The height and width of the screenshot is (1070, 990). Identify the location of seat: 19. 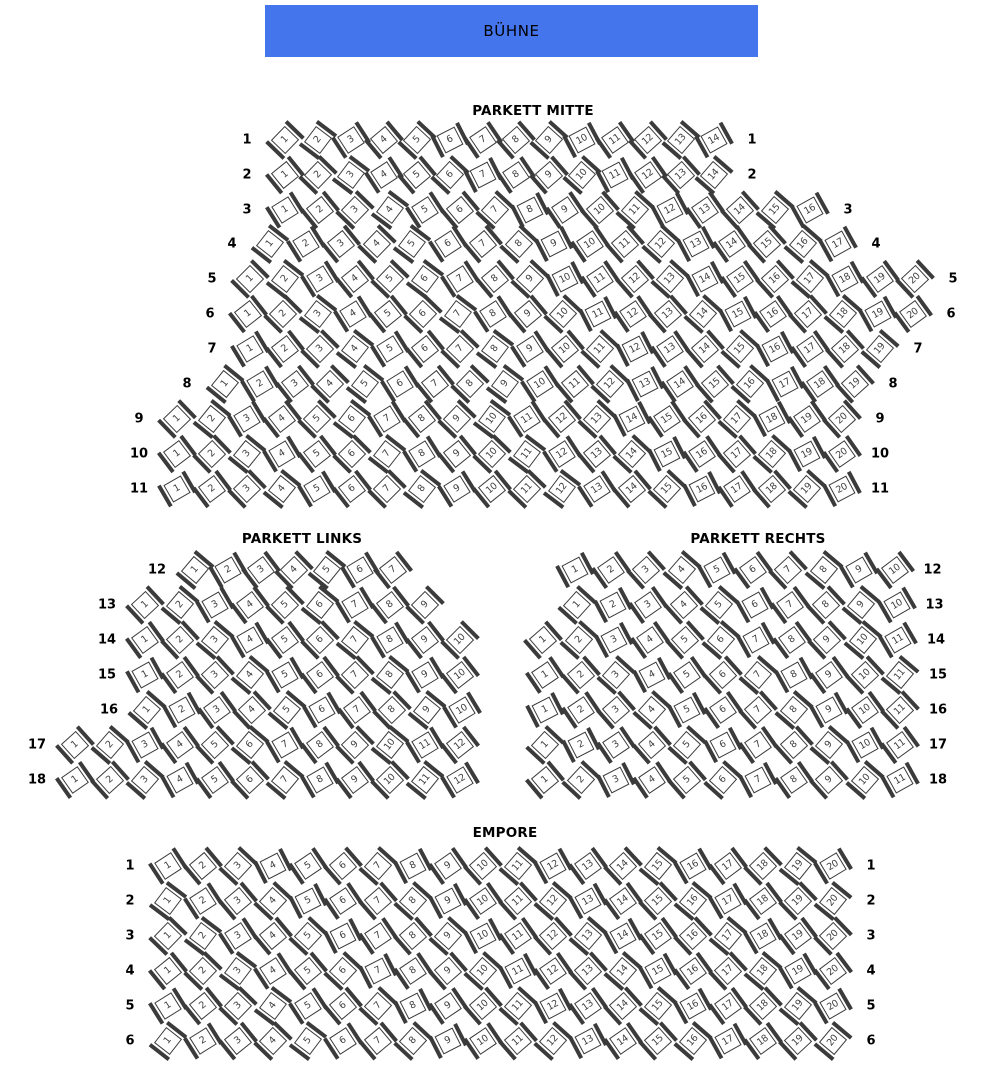
(798, 901).